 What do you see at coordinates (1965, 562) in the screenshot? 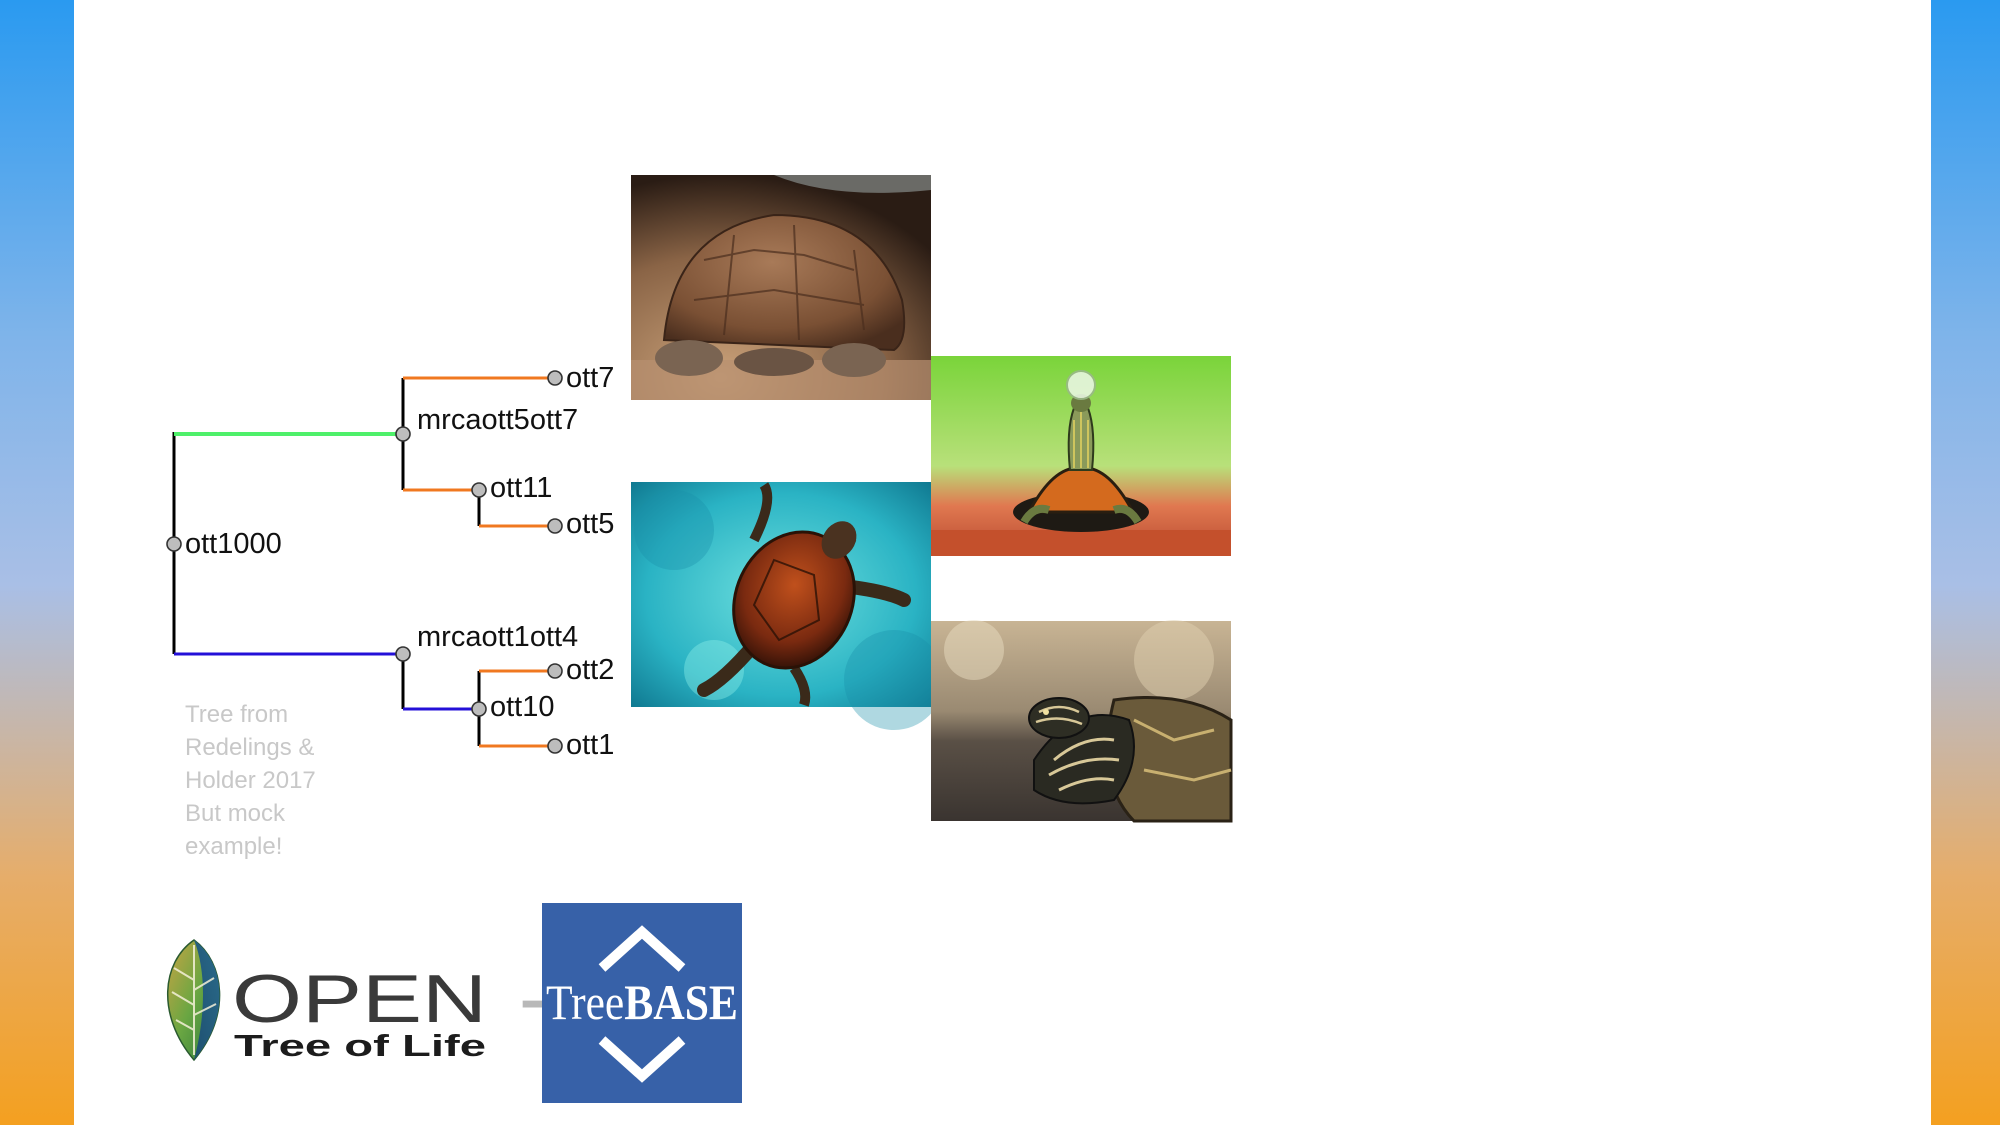
I see `right-gradient-bar` at bounding box center [1965, 562].